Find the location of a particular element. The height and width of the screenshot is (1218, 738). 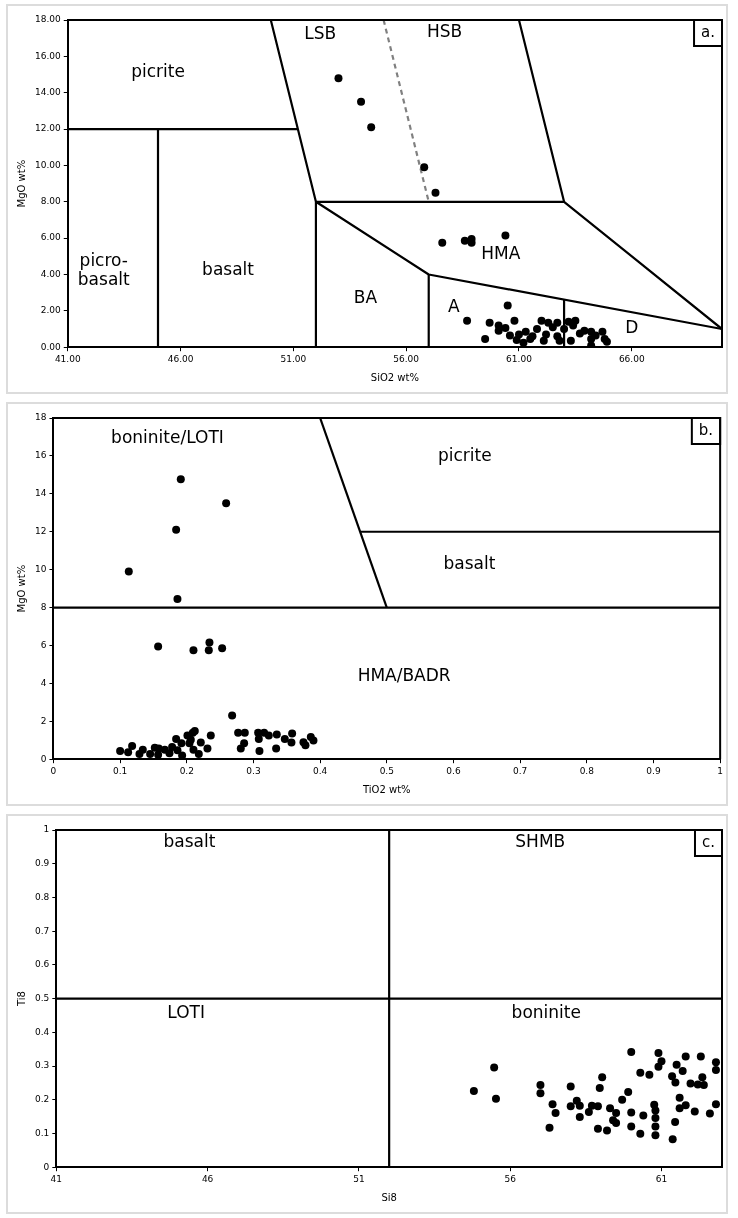

annotation: LSB is located at coordinates (320, 32).